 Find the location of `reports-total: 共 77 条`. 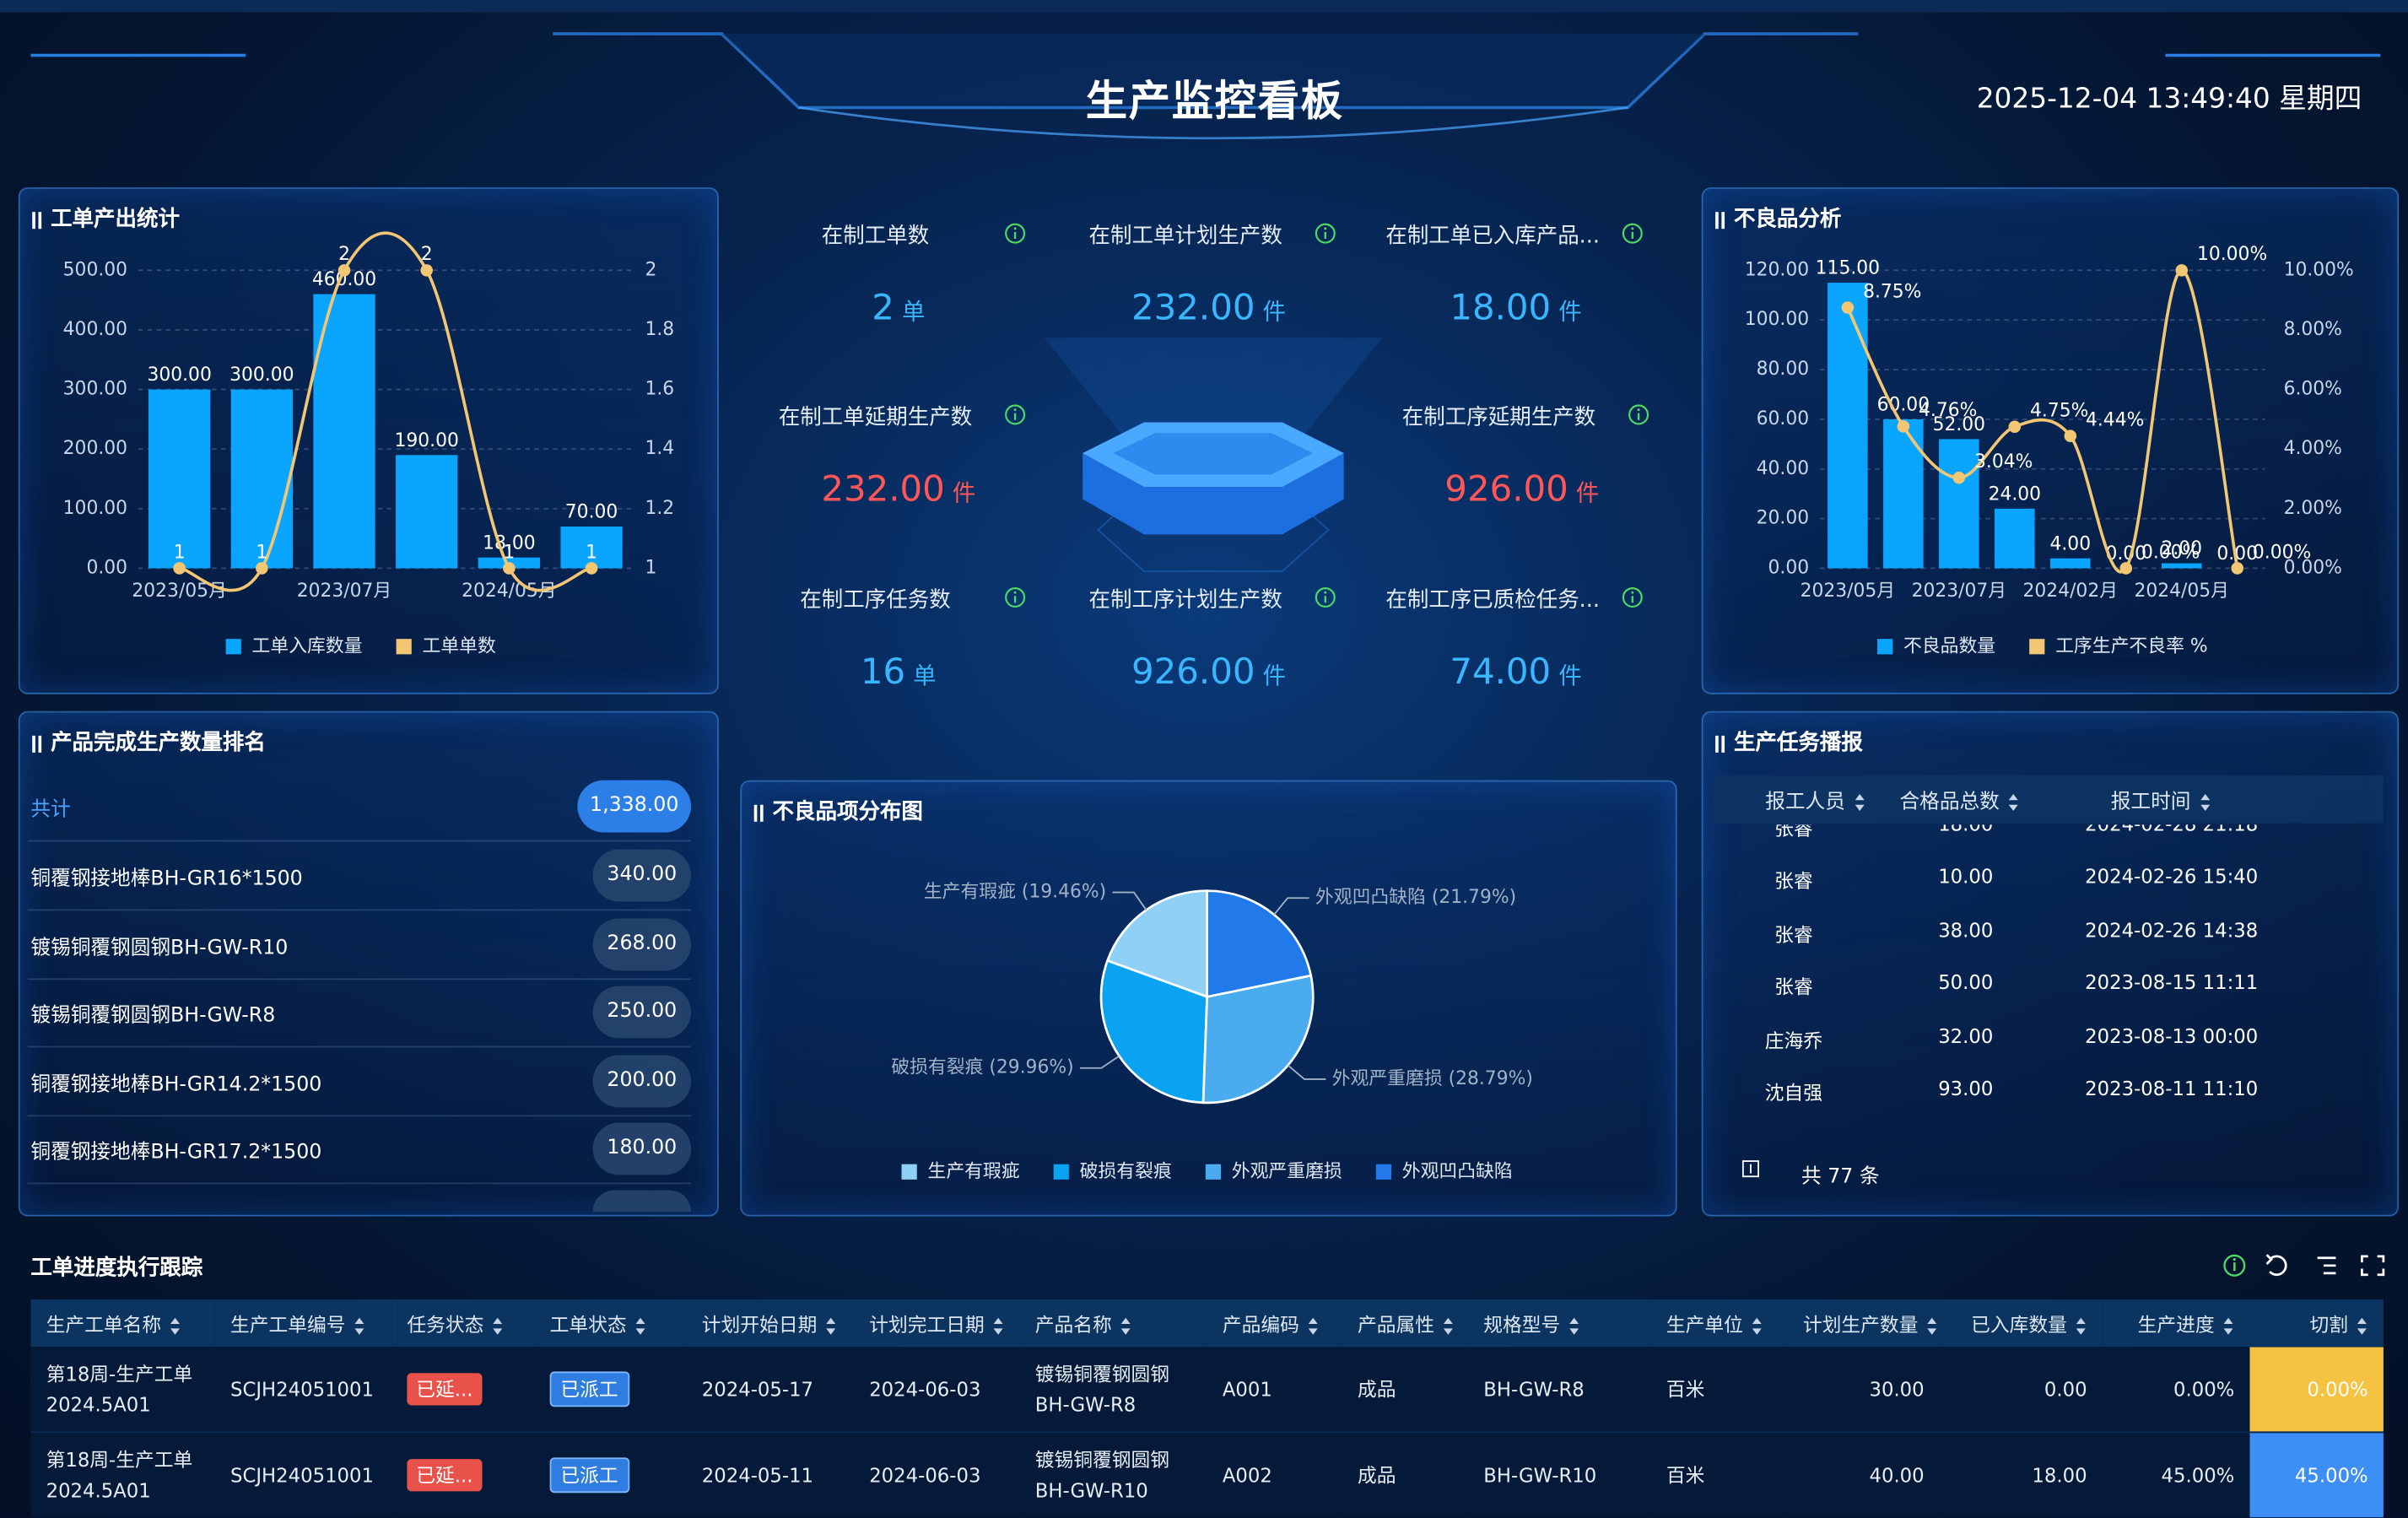

reports-total: 共 77 条 is located at coordinates (1841, 1177).